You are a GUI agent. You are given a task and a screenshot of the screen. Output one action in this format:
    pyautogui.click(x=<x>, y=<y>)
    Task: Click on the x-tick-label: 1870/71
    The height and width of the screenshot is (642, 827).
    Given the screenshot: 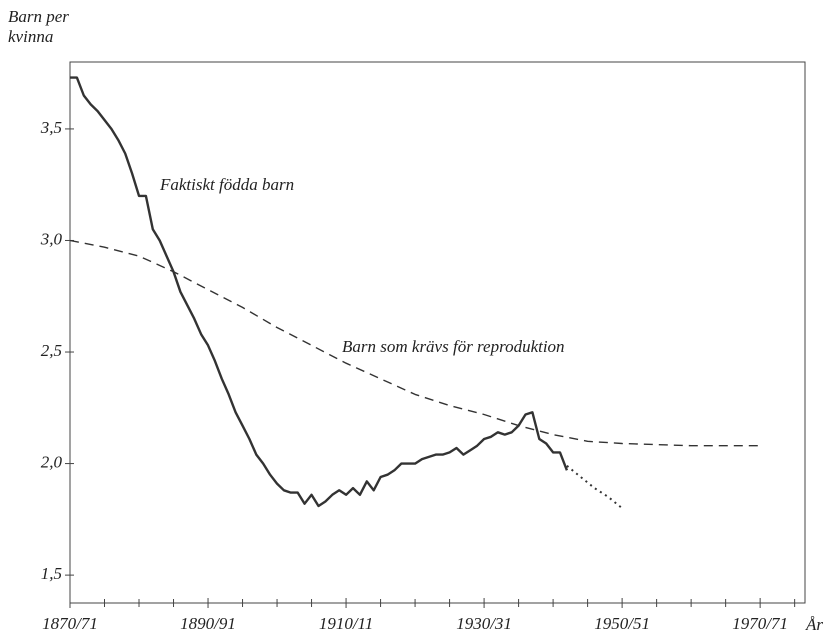 What is the action you would take?
    pyautogui.click(x=70, y=623)
    